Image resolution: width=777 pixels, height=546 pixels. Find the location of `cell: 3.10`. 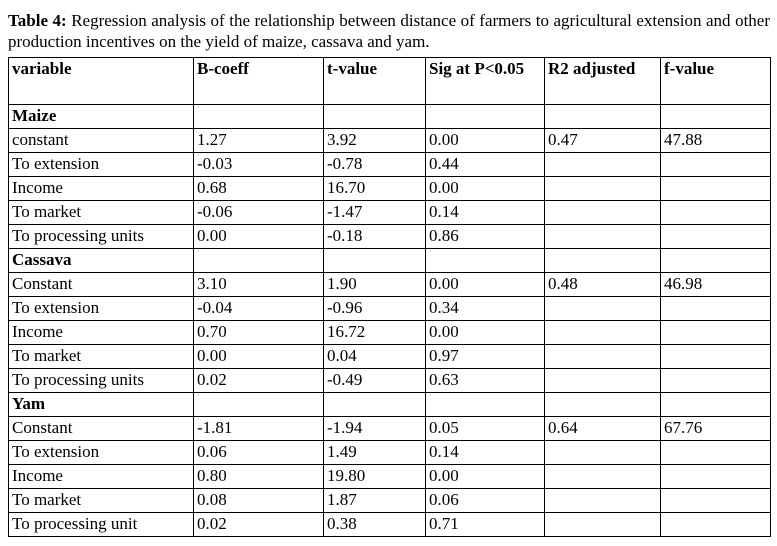

cell: 3.10 is located at coordinates (258, 284).